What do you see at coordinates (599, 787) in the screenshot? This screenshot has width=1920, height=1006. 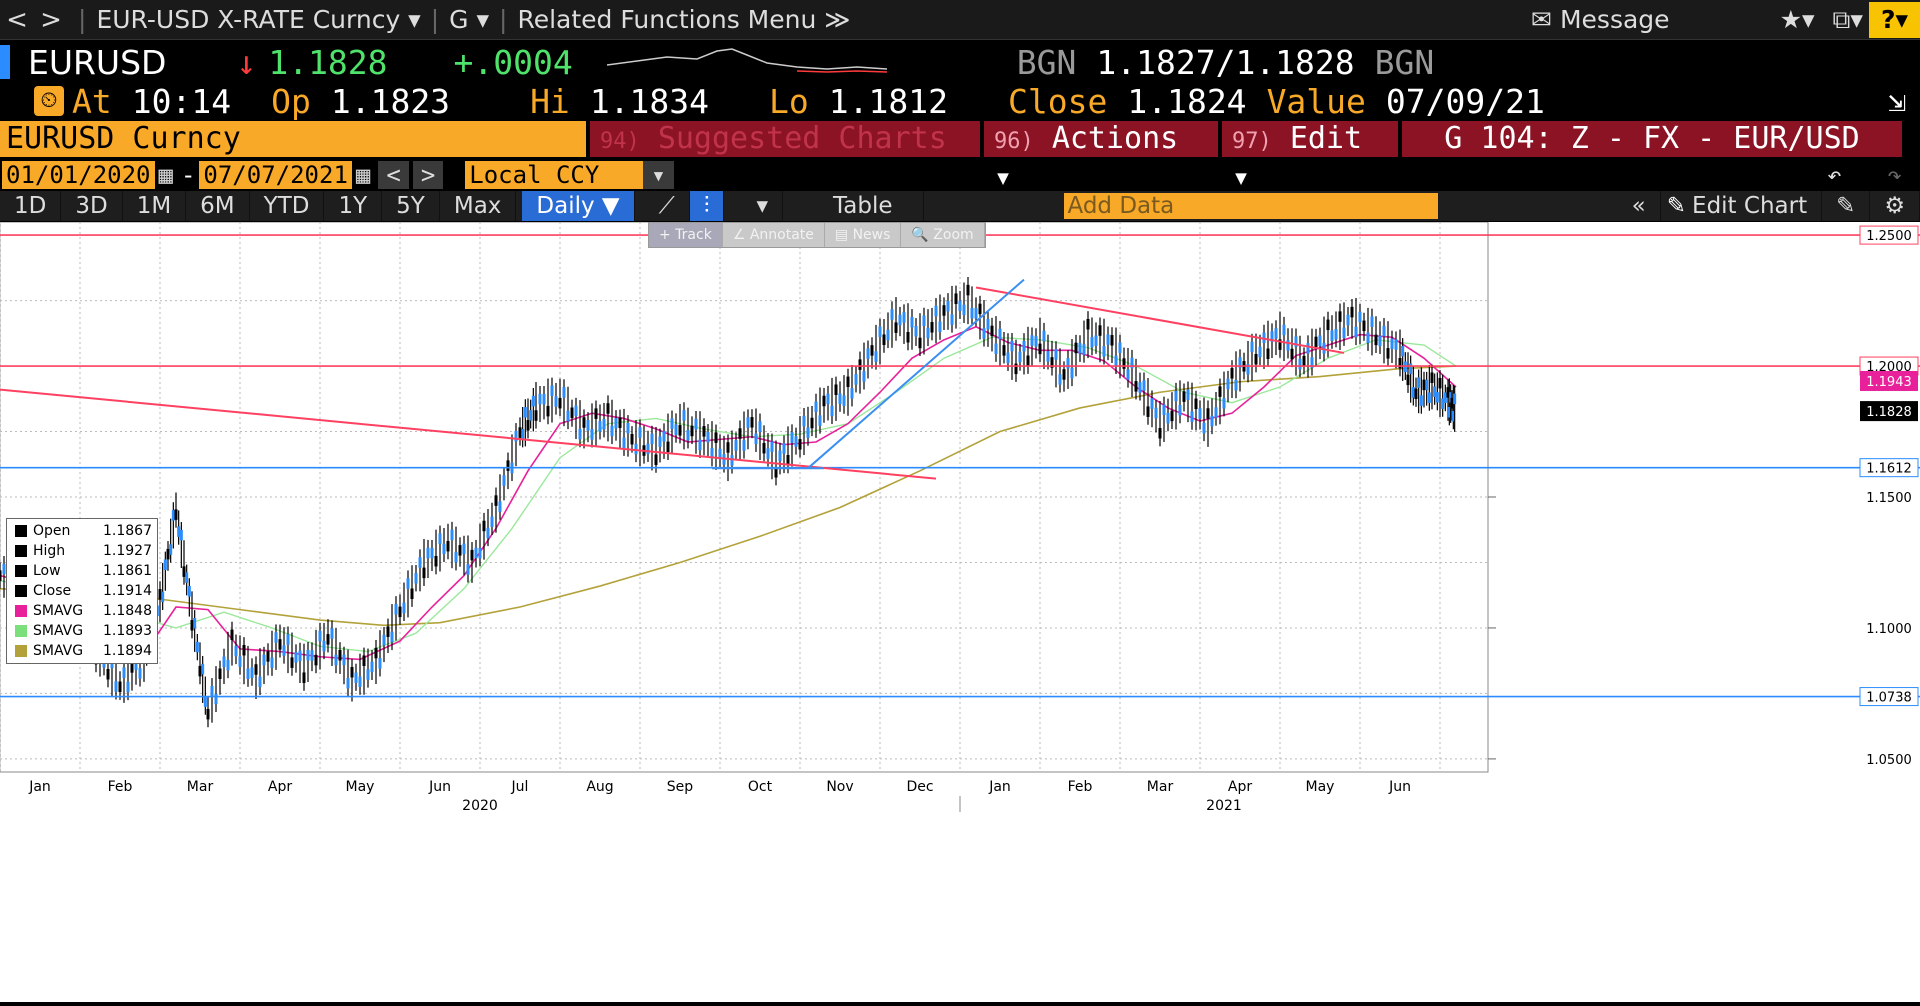 I see `x-tick-label: Aug` at bounding box center [599, 787].